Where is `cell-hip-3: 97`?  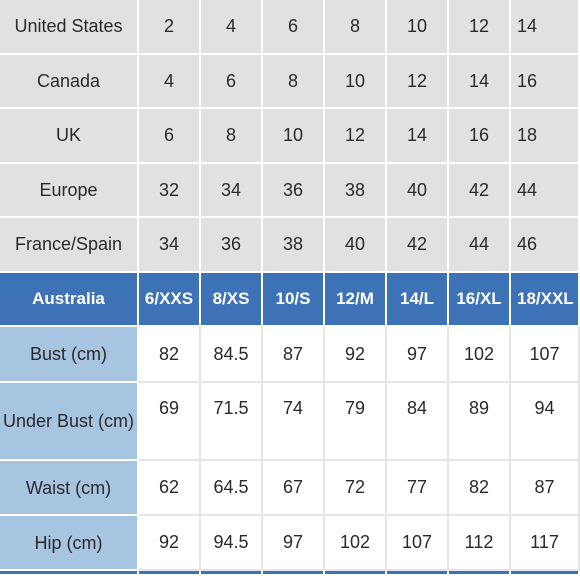
cell-hip-3: 97 is located at coordinates (294, 543).